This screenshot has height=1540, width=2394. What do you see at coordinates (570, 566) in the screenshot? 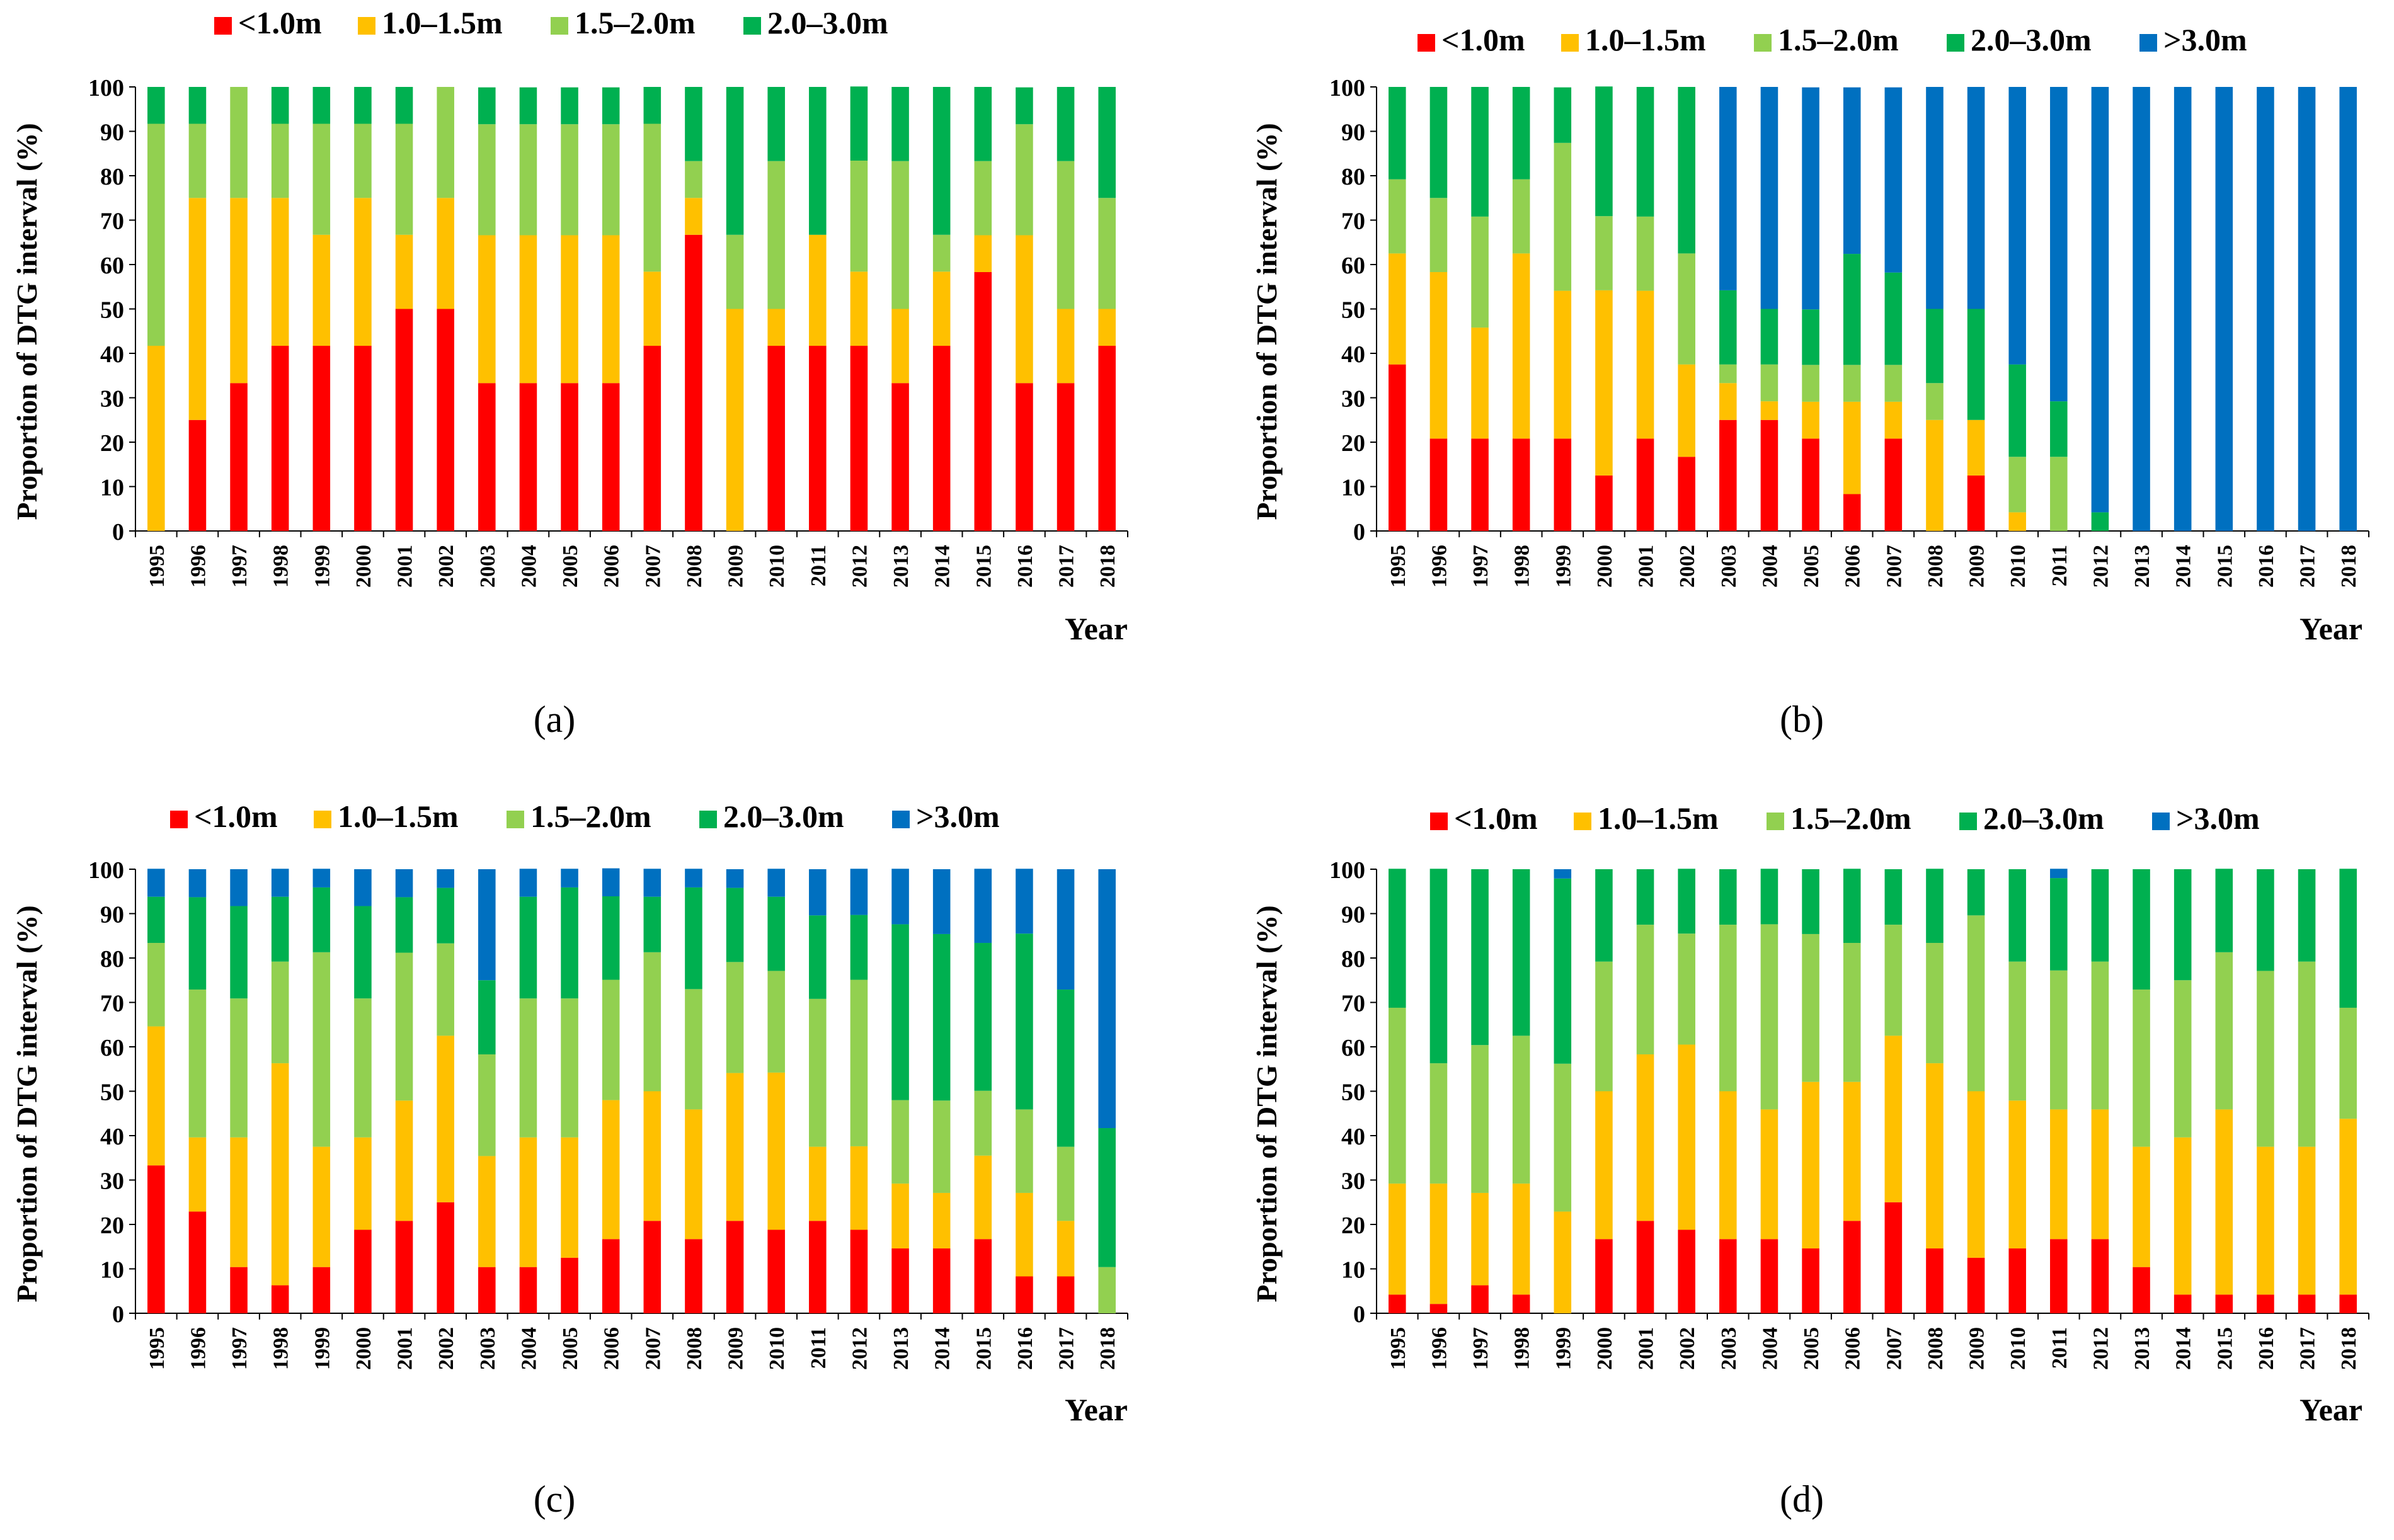
I see `x-tick-label: 2005` at bounding box center [570, 566].